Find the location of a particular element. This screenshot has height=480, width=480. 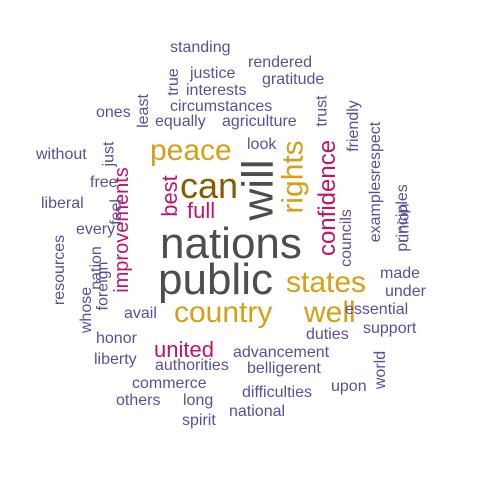

word-principles: principles is located at coordinates (402, 218).